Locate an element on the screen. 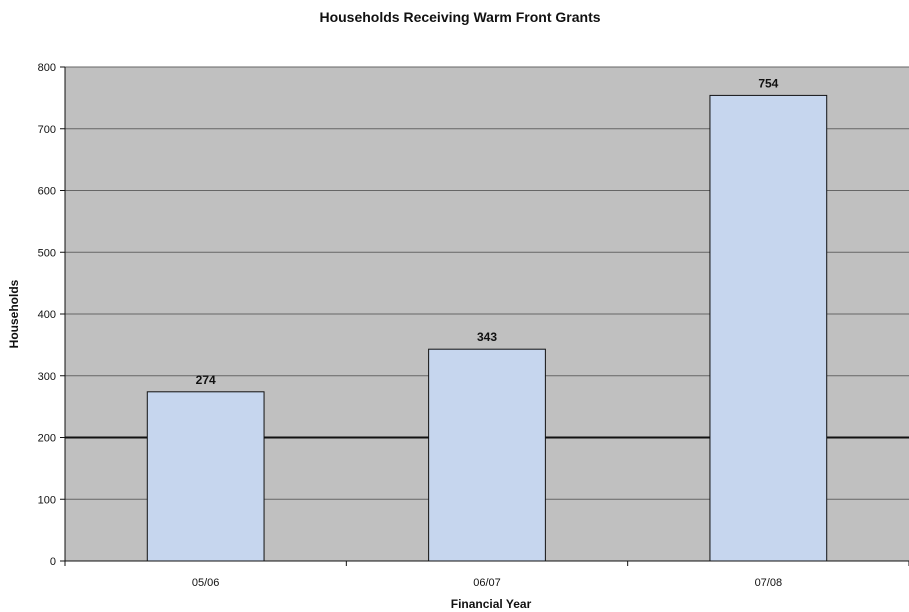 Image resolution: width=909 pixels, height=612 pixels. x-tick-label: 06/07 is located at coordinates (487, 583).